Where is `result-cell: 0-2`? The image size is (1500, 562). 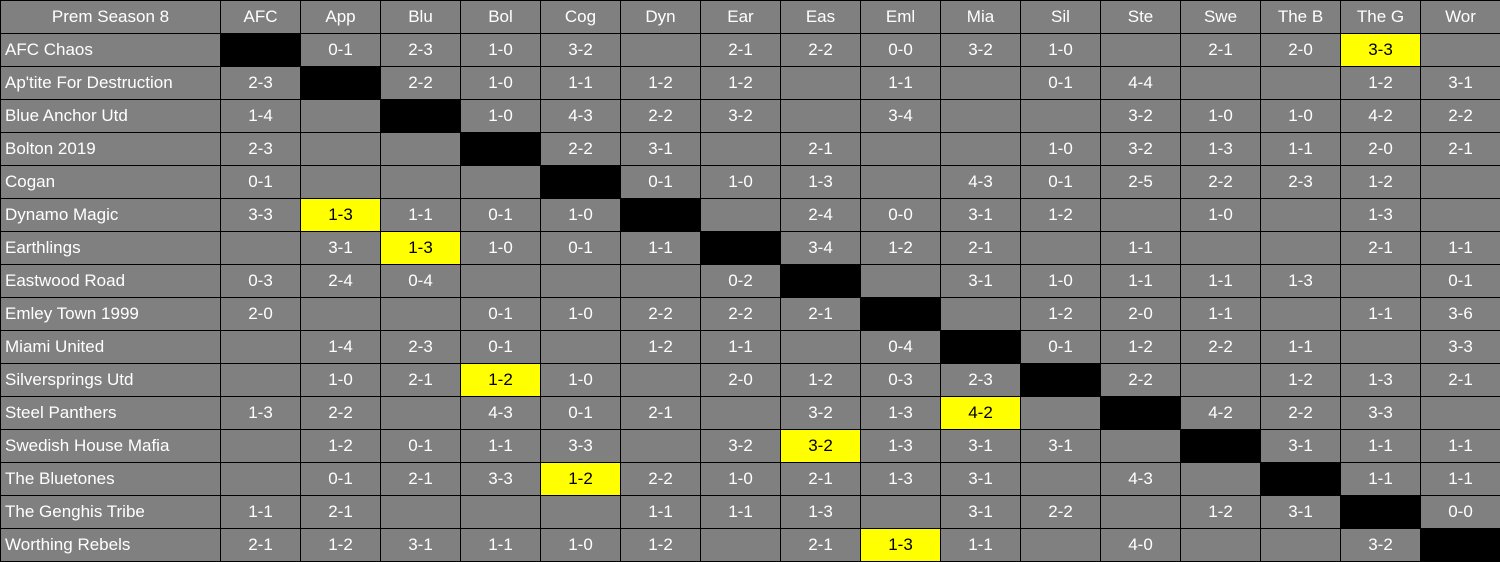 result-cell: 0-2 is located at coordinates (740, 281).